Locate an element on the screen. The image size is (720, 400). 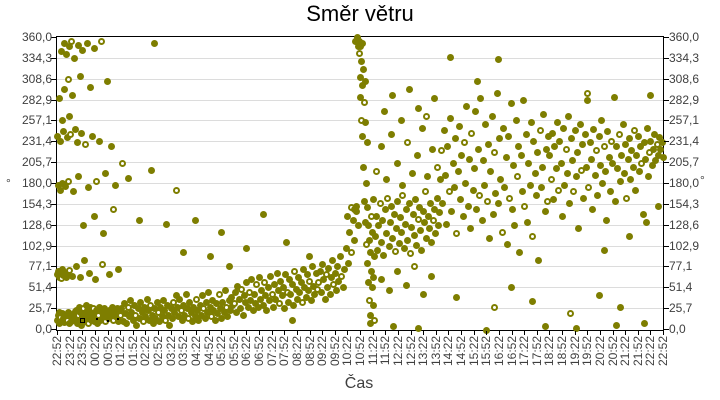
y-tick-label-right: 0,0 is located at coordinates (677, 329).